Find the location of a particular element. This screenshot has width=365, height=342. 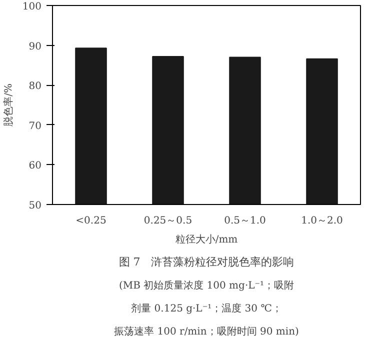

y-tick-label: 50 is located at coordinates (35, 206).